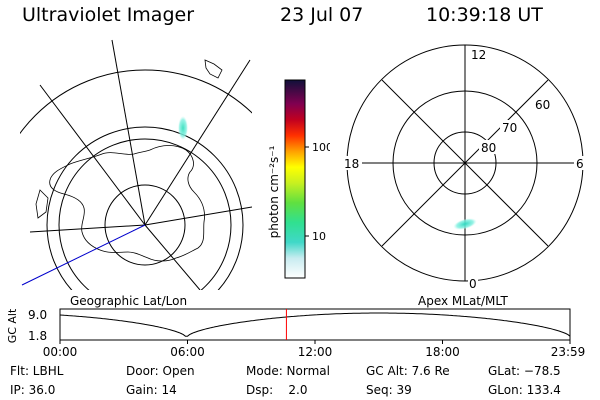 The image size is (600, 400). Describe the element at coordinates (463, 301) in the screenshot. I see `apex-label: Apex MLat/MLT` at that location.